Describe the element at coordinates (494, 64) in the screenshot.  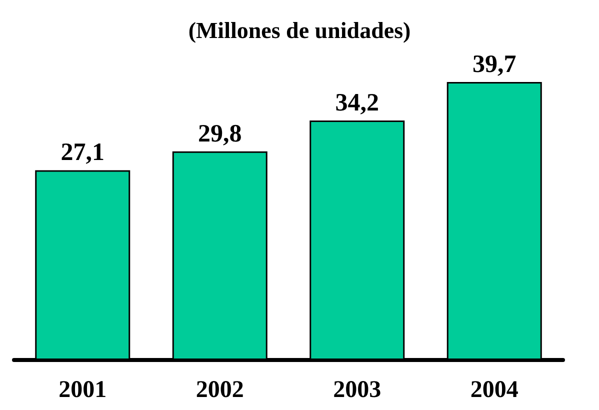
I see `data-label: 39,7` at that location.